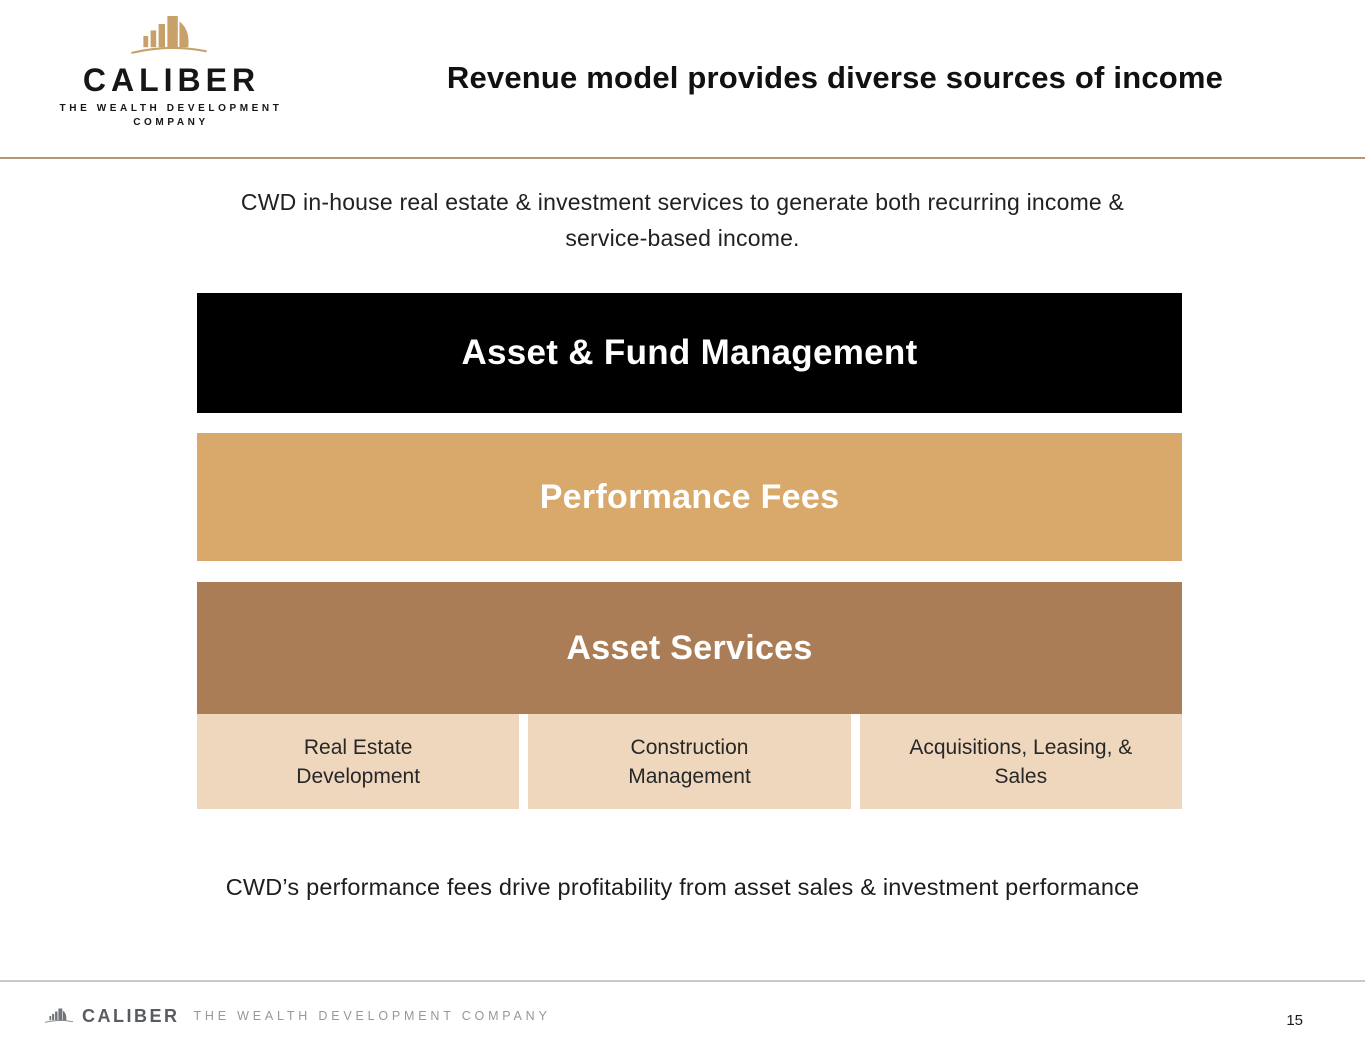 Image resolution: width=1365 pixels, height=1055 pixels. I want to click on footer: CALIBER THE WEALTH DEVELOPMENT COMPANY, so click(297, 1016).